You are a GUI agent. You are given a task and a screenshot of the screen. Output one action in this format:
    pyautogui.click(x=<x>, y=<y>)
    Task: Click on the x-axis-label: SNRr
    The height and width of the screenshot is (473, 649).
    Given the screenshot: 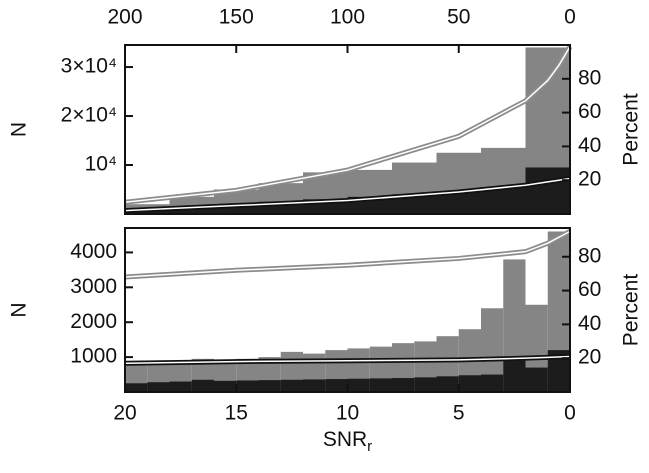 What is the action you would take?
    pyautogui.click(x=347, y=441)
    